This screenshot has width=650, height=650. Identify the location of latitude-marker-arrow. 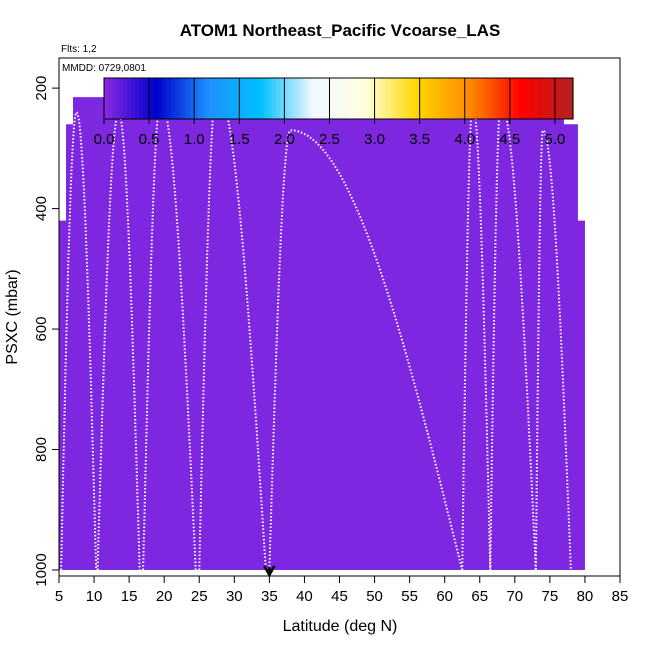
(269, 571).